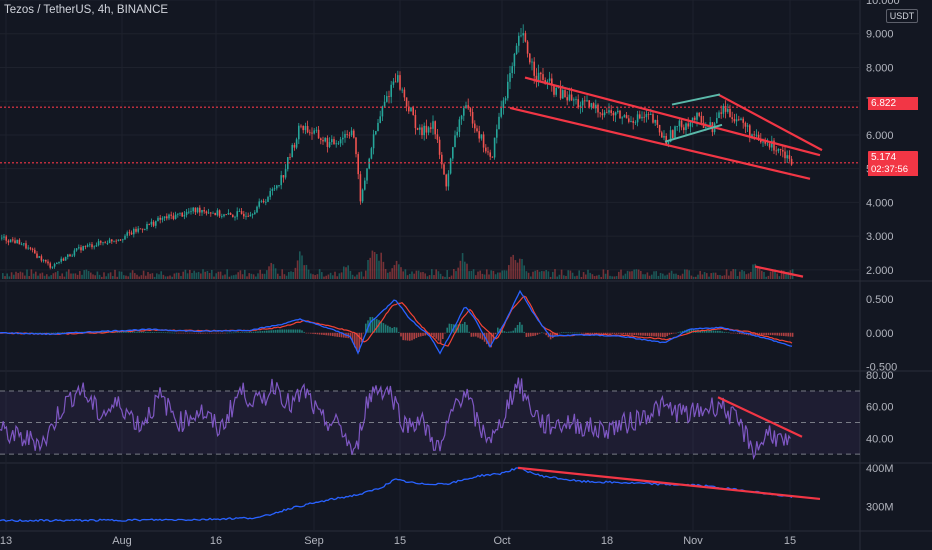 Image resolution: width=932 pixels, height=550 pixels. Describe the element at coordinates (880, 35) in the screenshot. I see `price-tick-label: 9.000` at that location.